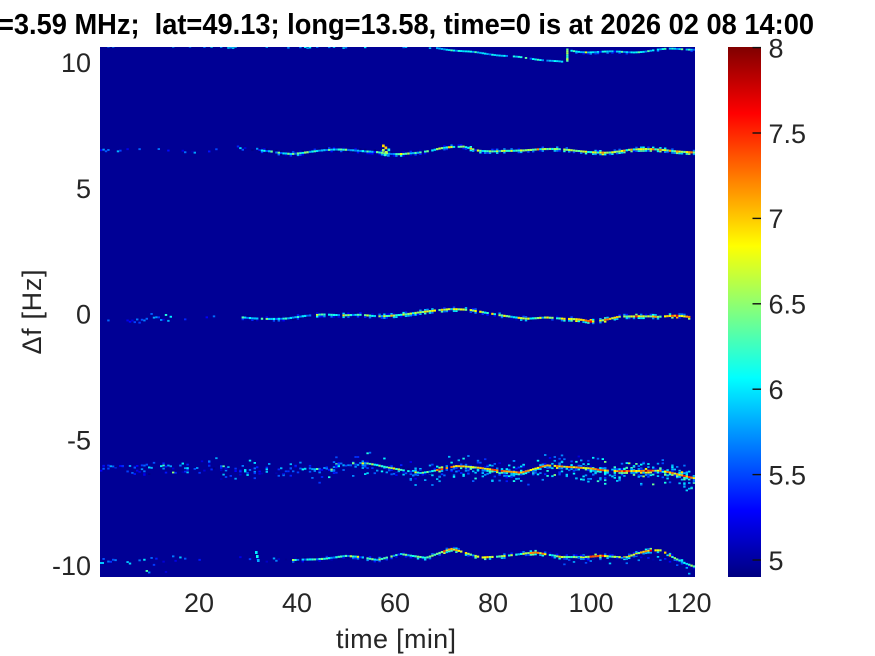 The image size is (875, 656). What do you see at coordinates (199, 603) in the screenshot?
I see `svg-text: 20` at bounding box center [199, 603].